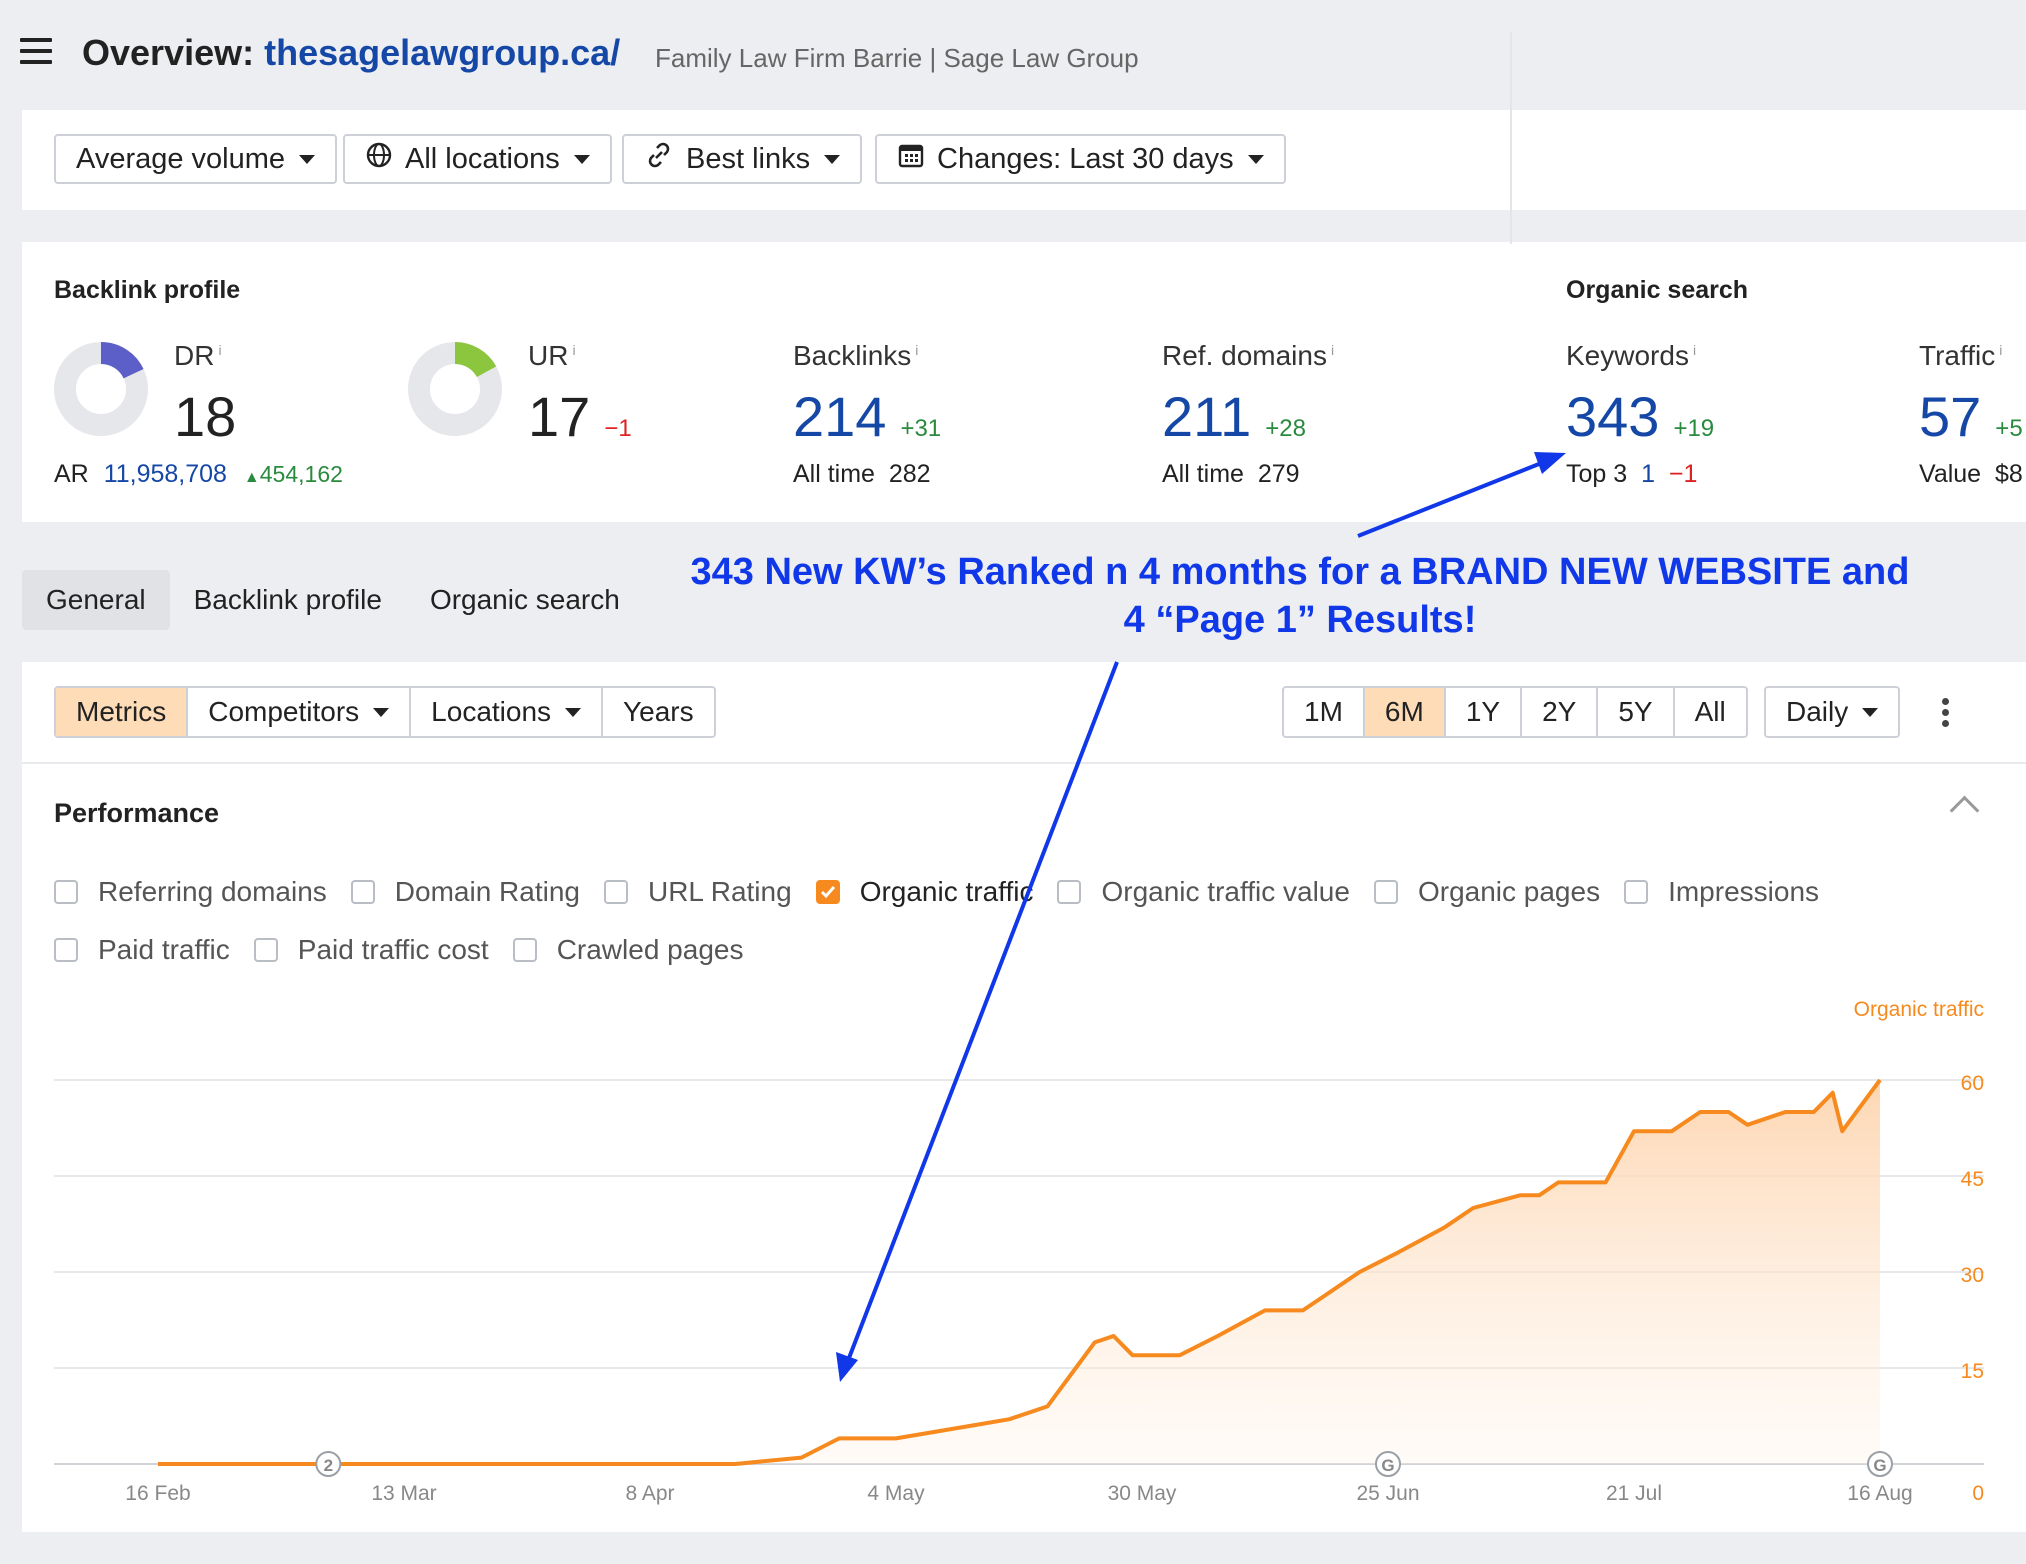 The image size is (2026, 1564). Describe the element at coordinates (137, 813) in the screenshot. I see `performance-title: Performance` at that location.